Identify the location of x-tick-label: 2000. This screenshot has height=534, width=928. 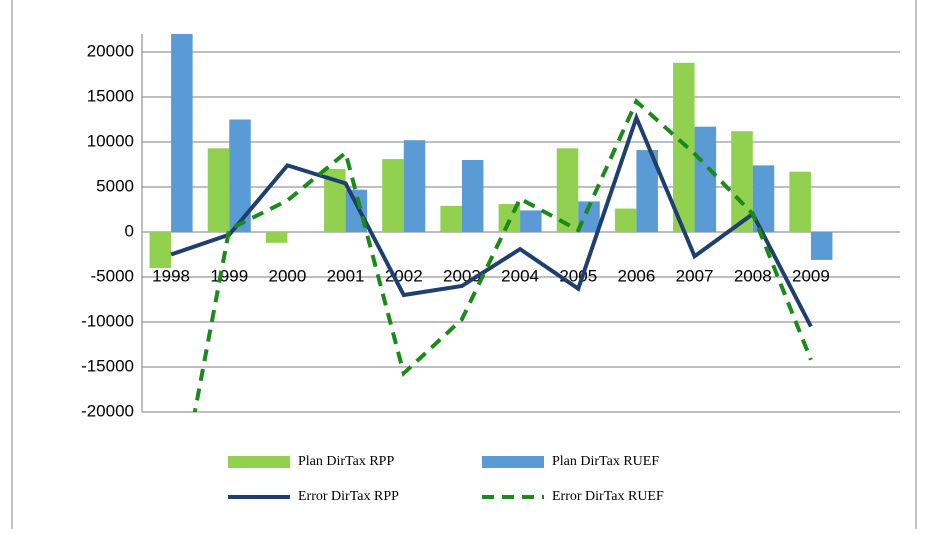
(288, 275).